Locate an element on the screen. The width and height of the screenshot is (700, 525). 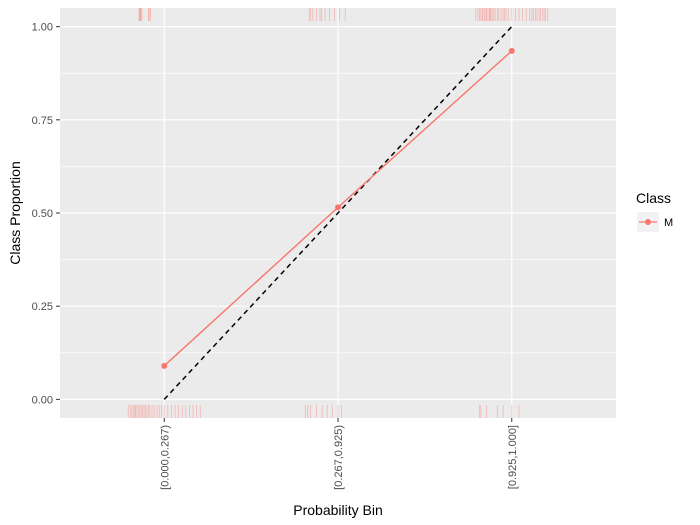
x-tick-label: [0.925,1.000] is located at coordinates (513, 457).